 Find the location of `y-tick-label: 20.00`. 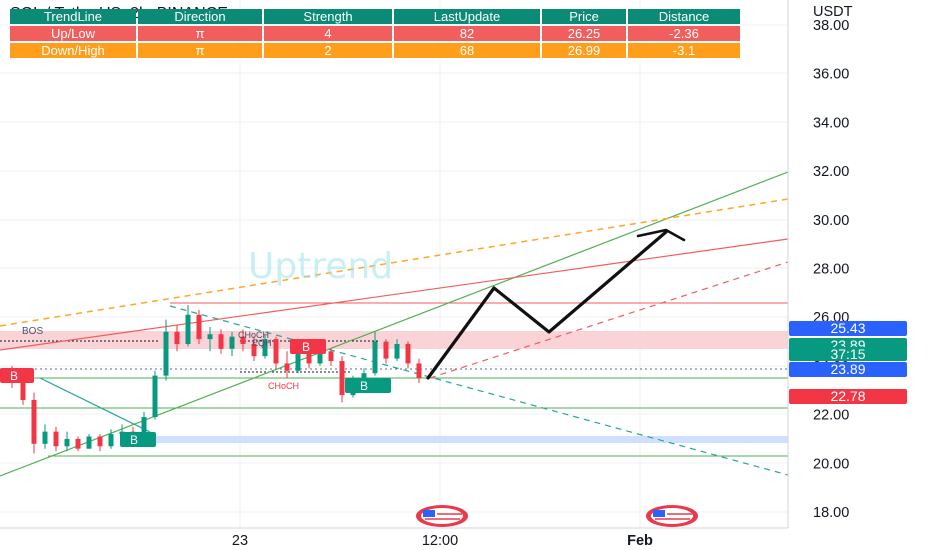

y-tick-label: 20.00 is located at coordinates (831, 464).